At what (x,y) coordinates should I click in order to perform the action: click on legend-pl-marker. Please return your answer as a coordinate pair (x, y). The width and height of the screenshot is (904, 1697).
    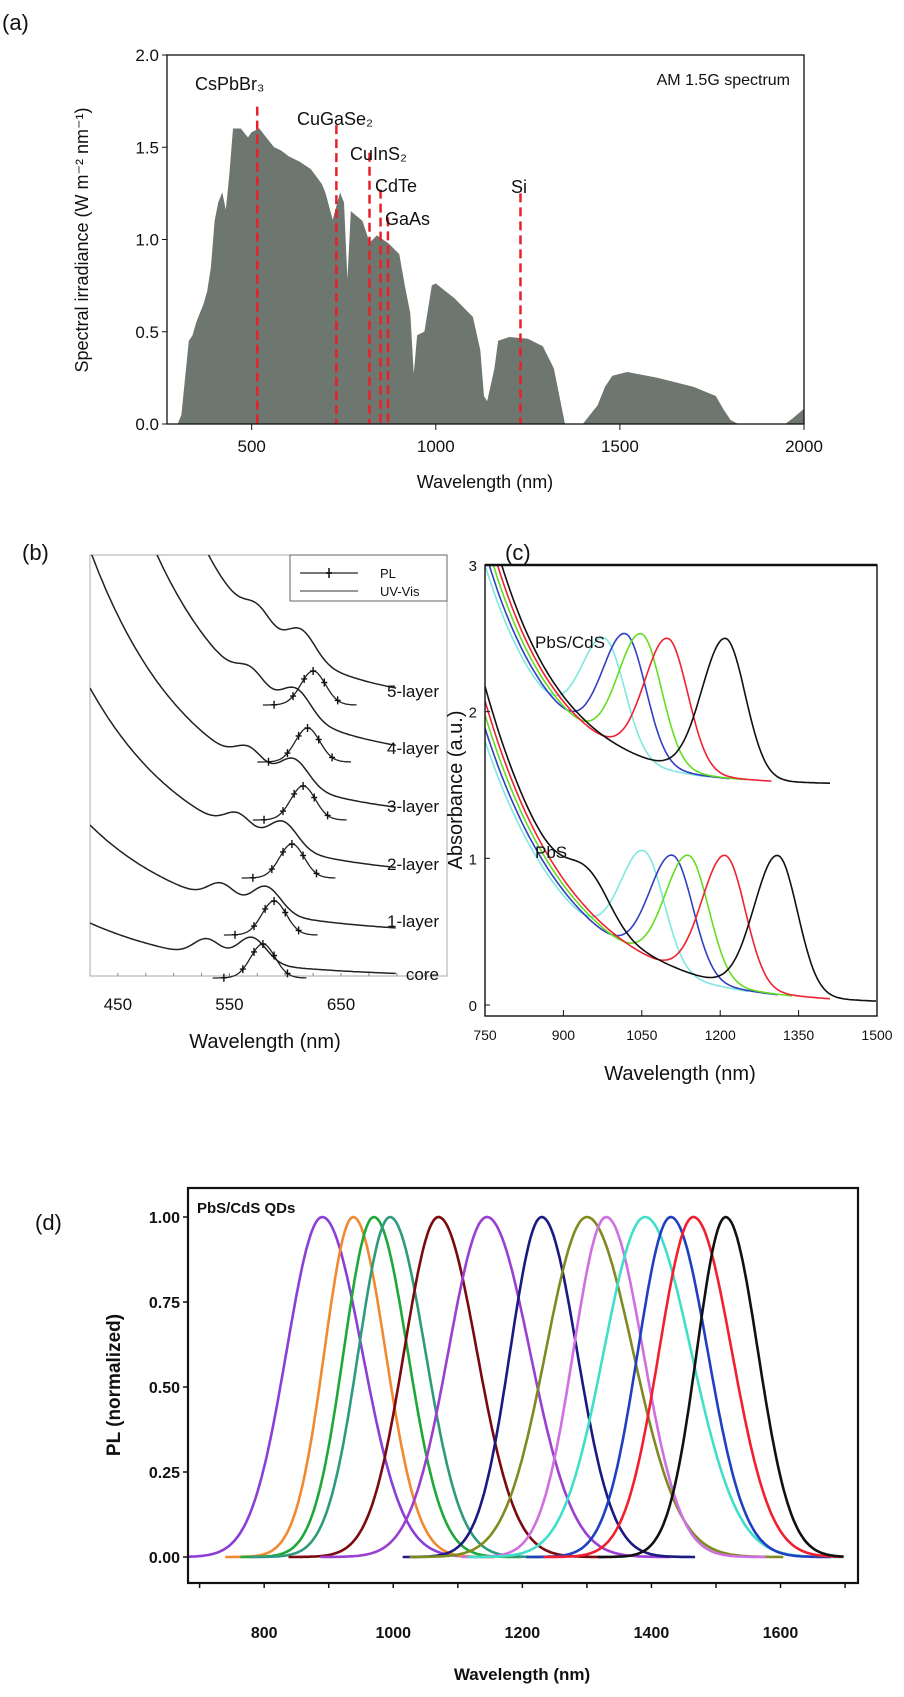
    Looking at the image, I should click on (329, 573).